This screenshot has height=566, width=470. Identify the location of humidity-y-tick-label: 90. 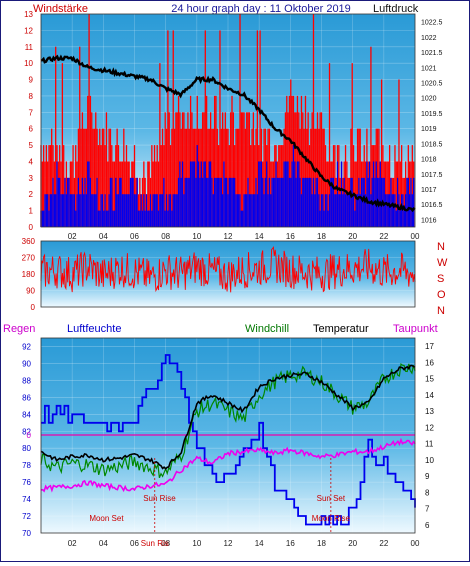
(26, 363).